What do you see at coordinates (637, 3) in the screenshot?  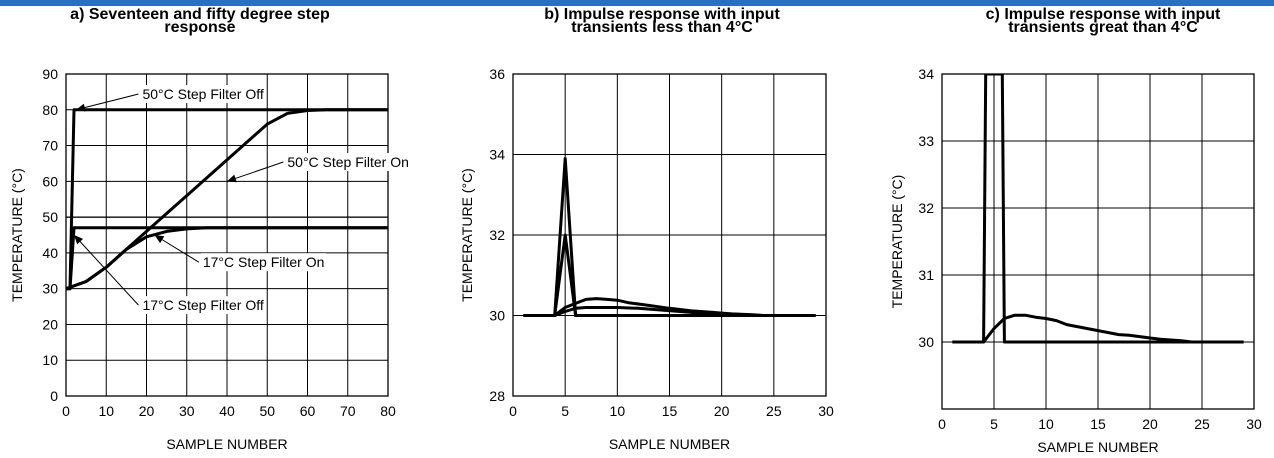 I see `caption-strip` at bounding box center [637, 3].